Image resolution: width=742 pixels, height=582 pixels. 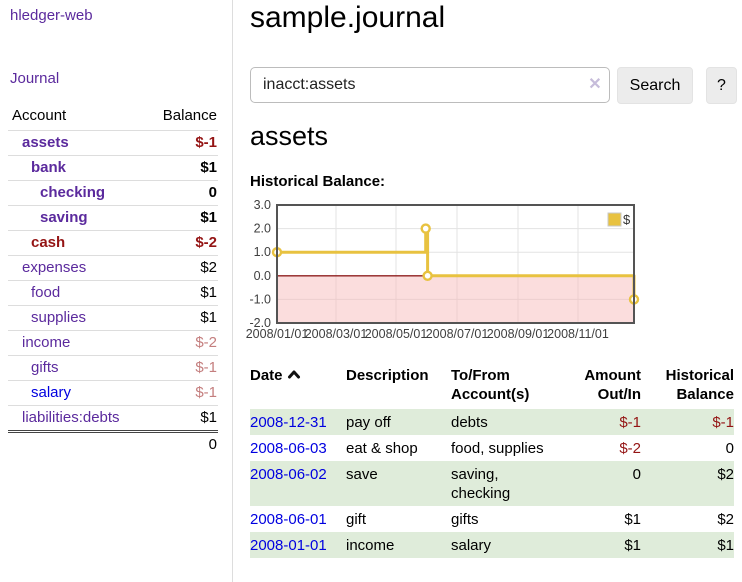 What do you see at coordinates (113, 393) in the screenshot?
I see `account-row: salary $-1` at bounding box center [113, 393].